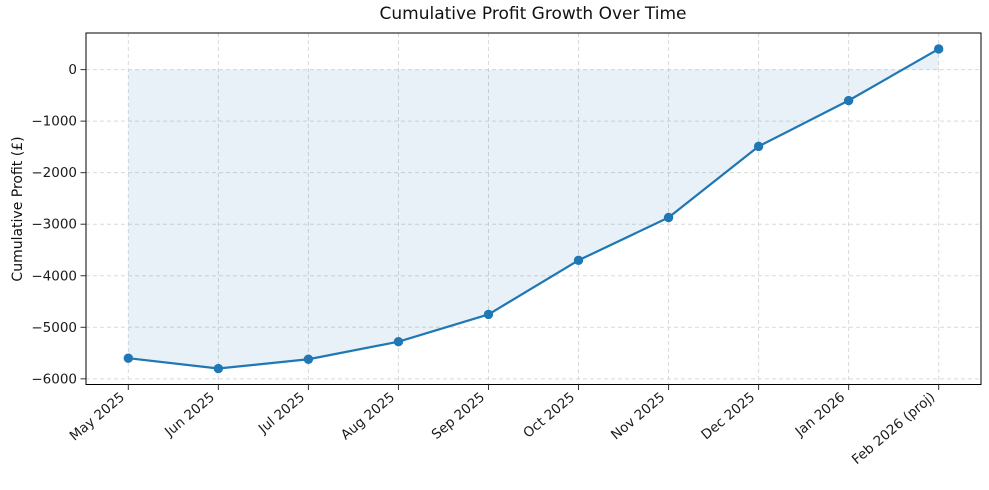 The image size is (989, 490). I want to click on y-tick-label: 0, so click(72, 70).